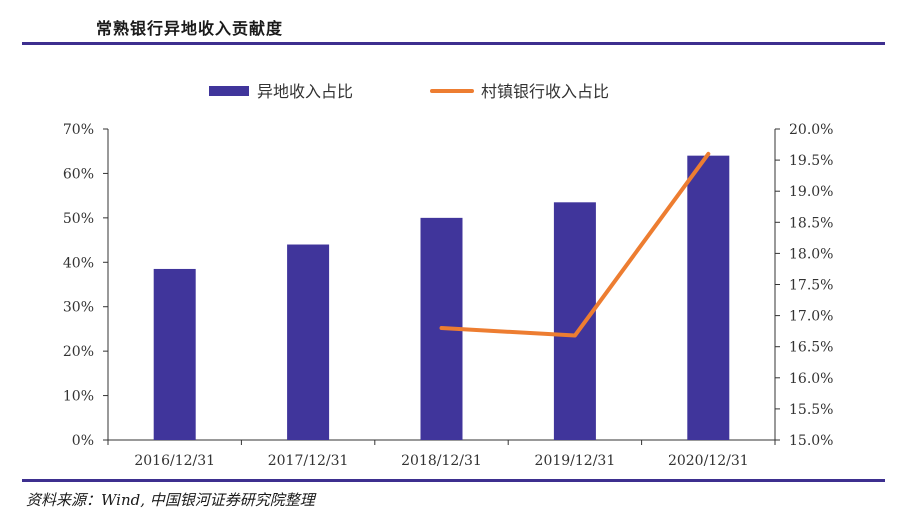 This screenshot has height=525, width=917. I want to click on x-tick-label: 2016/12/31, so click(174, 461).